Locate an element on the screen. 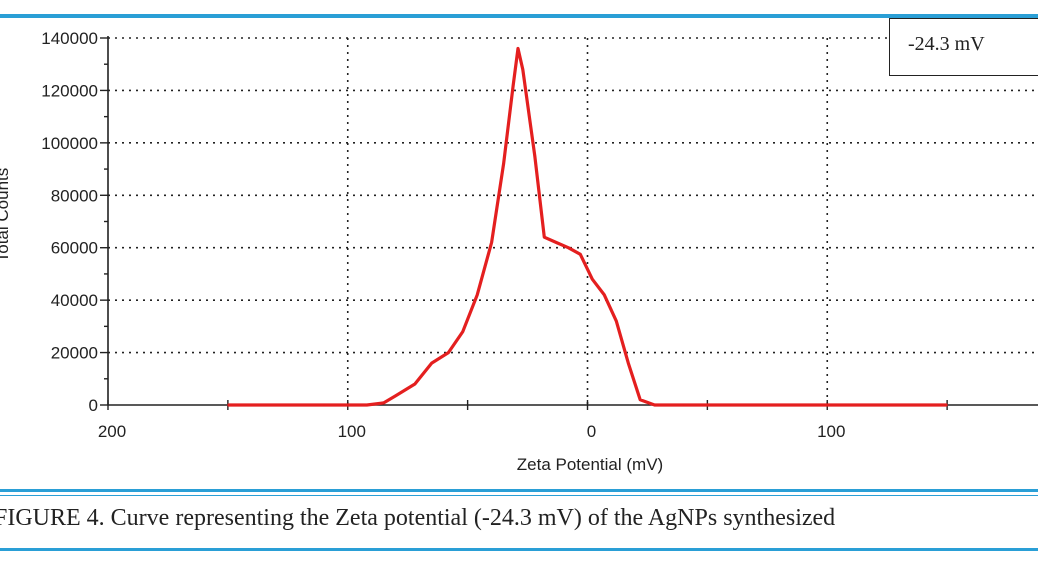  x-tick-label: 0 is located at coordinates (591, 431).